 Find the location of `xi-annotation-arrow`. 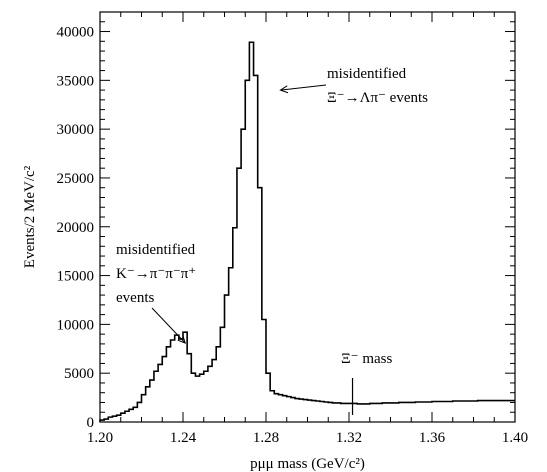

xi-annotation-arrow is located at coordinates (303, 87).